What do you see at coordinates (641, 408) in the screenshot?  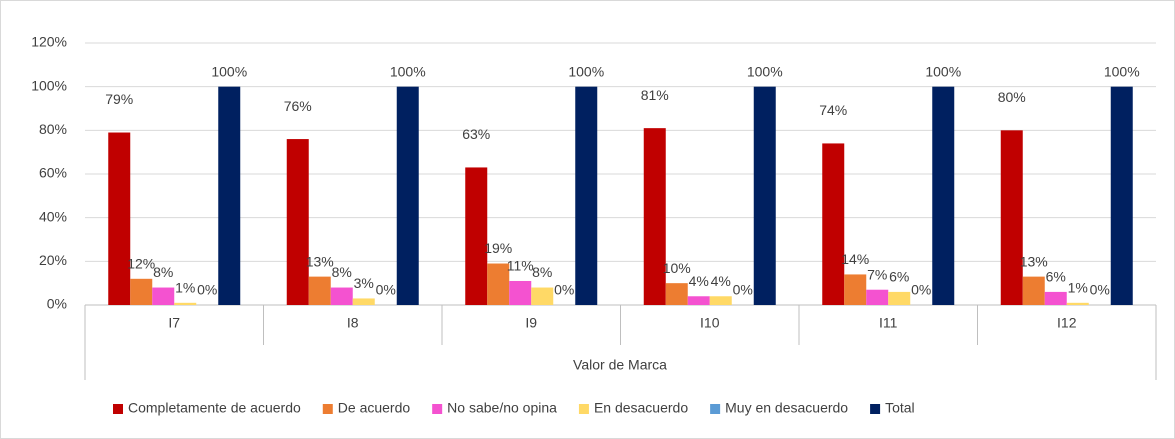 I see `legend-label: En desacuerdo` at bounding box center [641, 408].